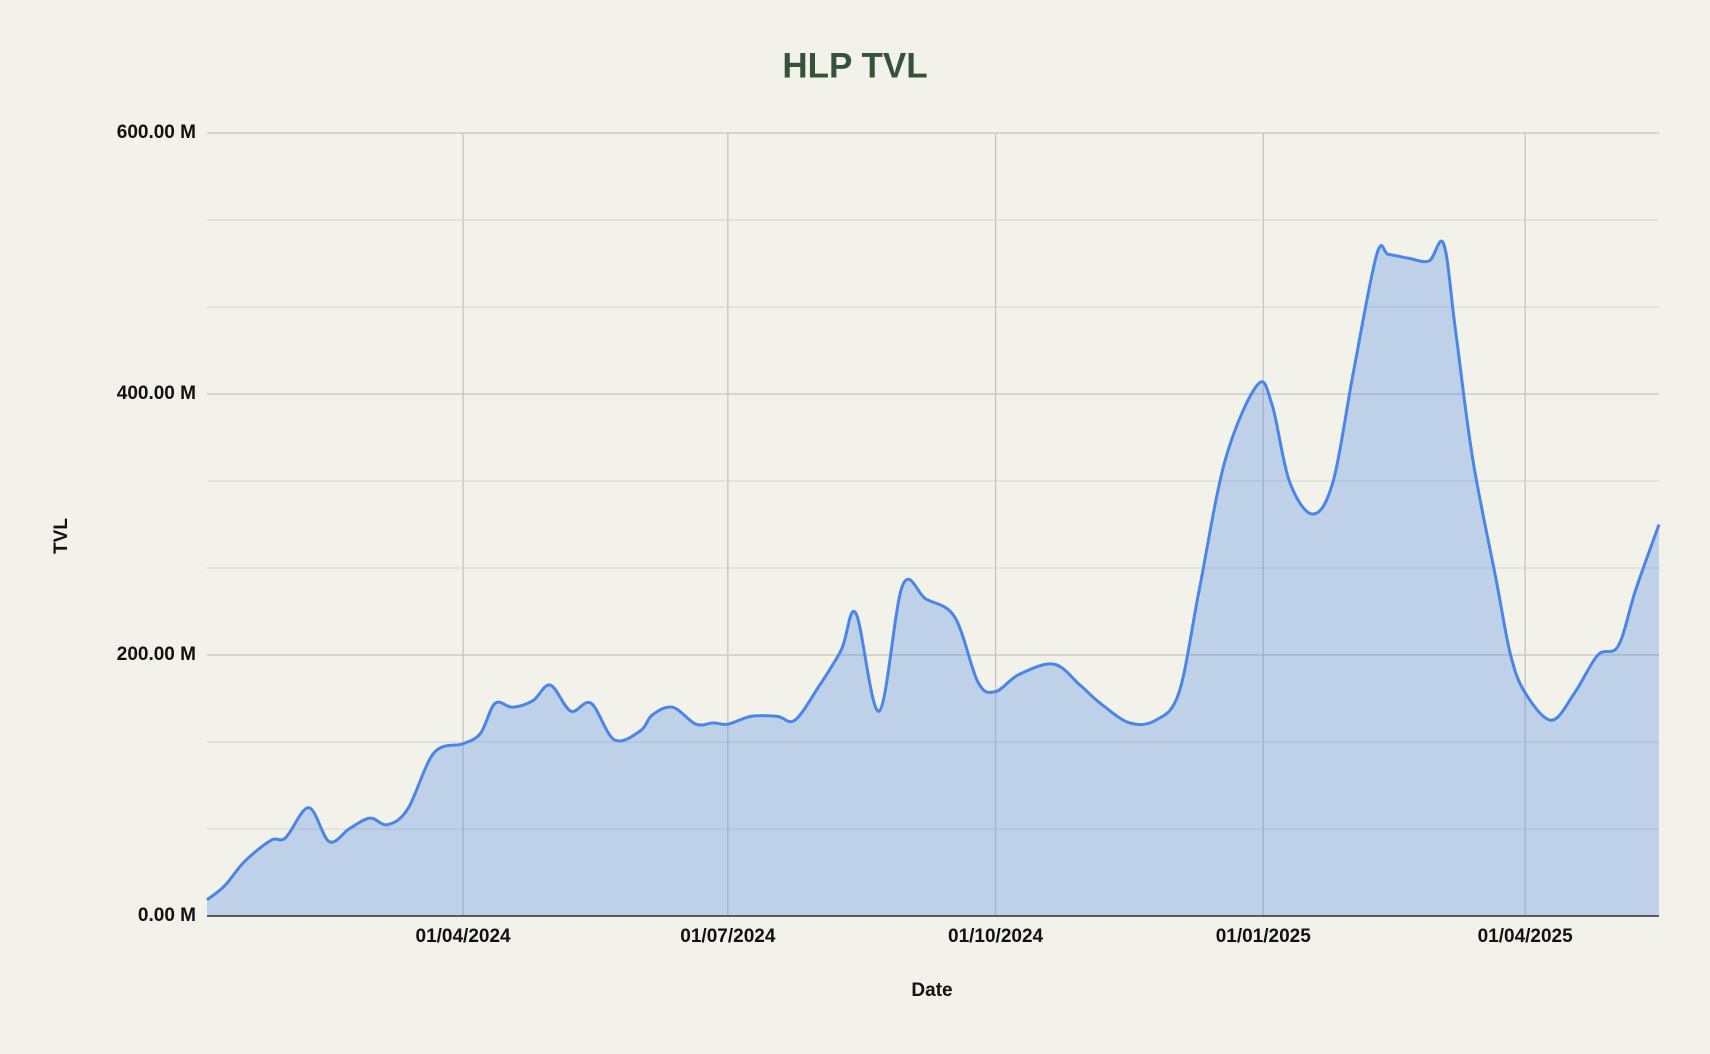  What do you see at coordinates (854, 65) in the screenshot?
I see `chart-title: HLP TVL` at bounding box center [854, 65].